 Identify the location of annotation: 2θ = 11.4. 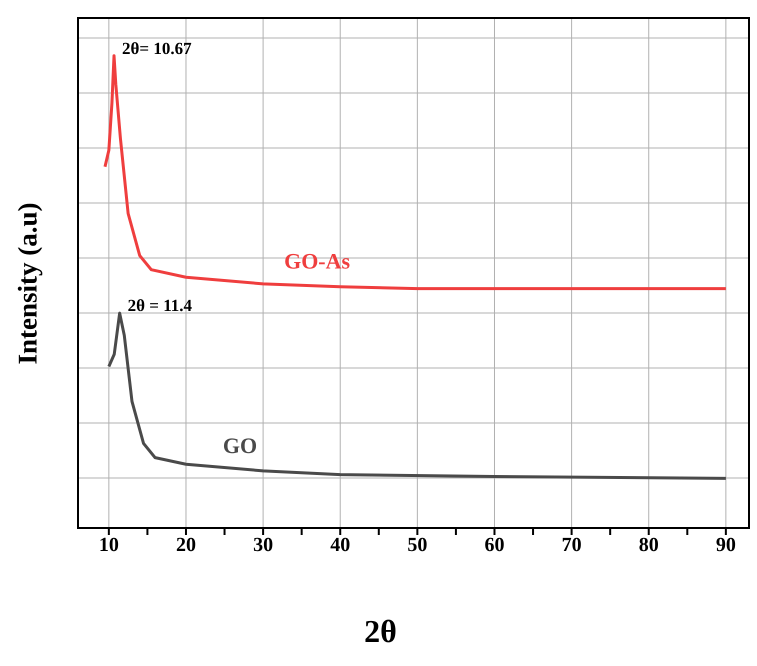
(160, 306).